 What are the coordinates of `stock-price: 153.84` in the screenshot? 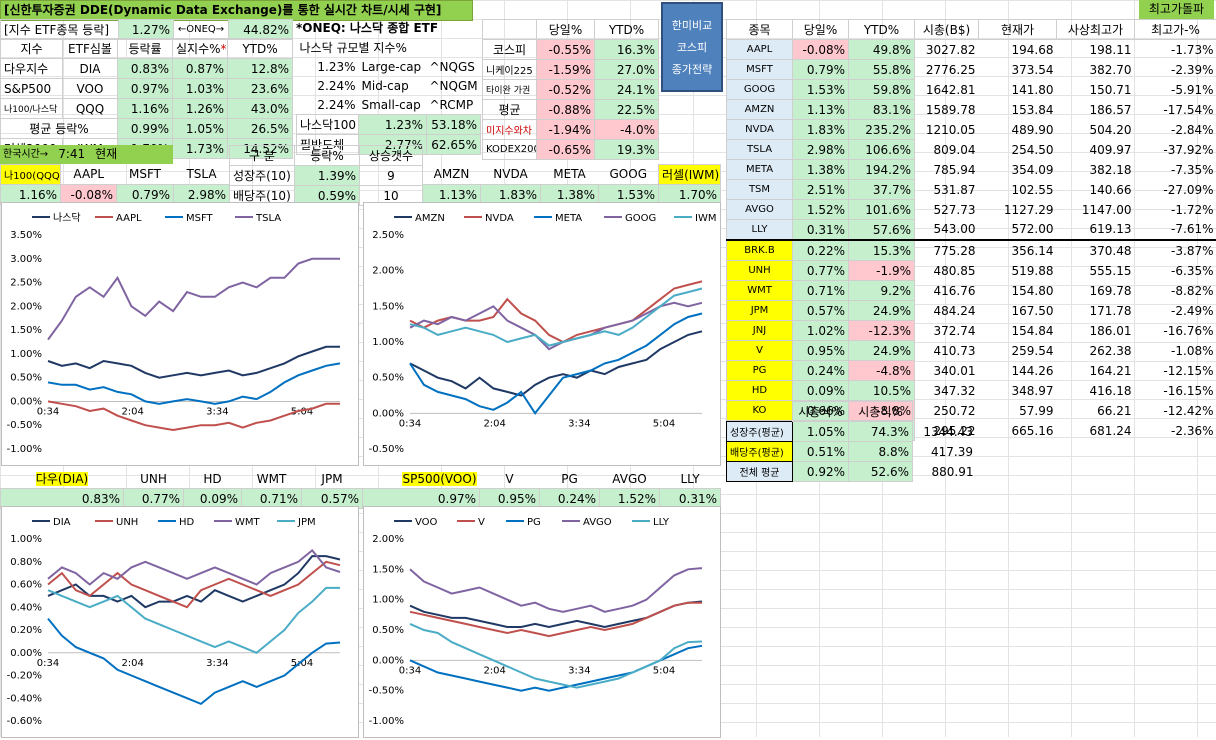 It's located at (1018, 110).